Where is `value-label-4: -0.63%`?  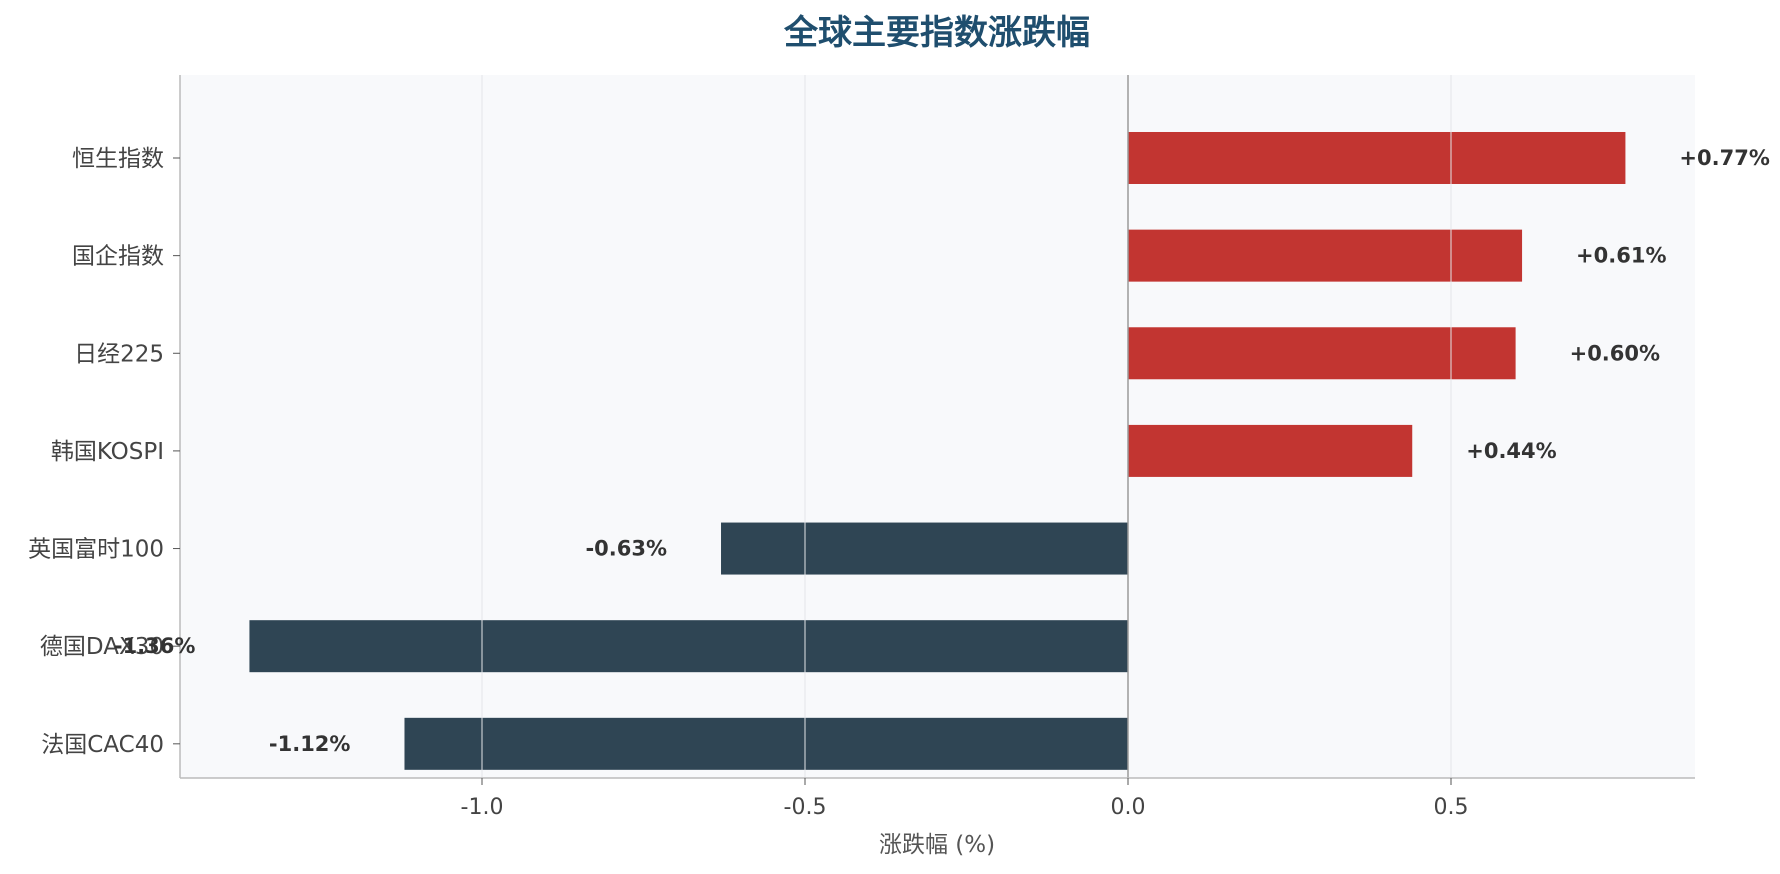 value-label-4: -0.63% is located at coordinates (626, 549).